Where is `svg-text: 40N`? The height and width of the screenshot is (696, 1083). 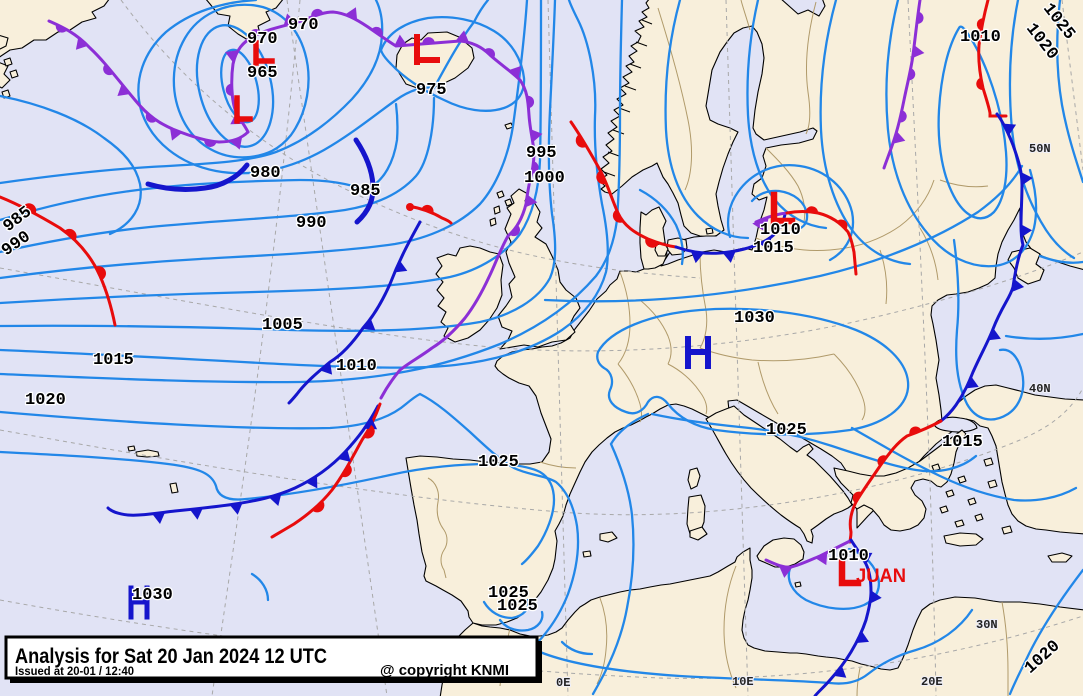 svg-text: 40N is located at coordinates (1040, 389).